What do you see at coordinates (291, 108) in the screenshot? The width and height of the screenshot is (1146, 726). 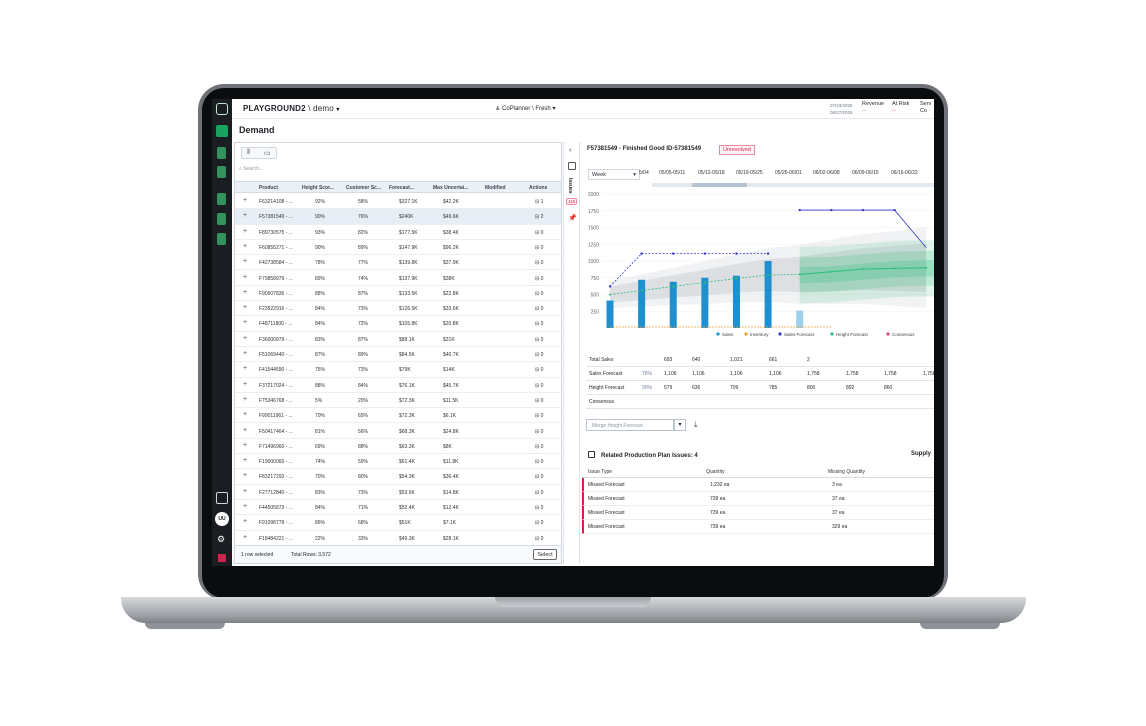 I see `workspace-switcher: PLAYGROUND2 \ demo ▾` at bounding box center [291, 108].